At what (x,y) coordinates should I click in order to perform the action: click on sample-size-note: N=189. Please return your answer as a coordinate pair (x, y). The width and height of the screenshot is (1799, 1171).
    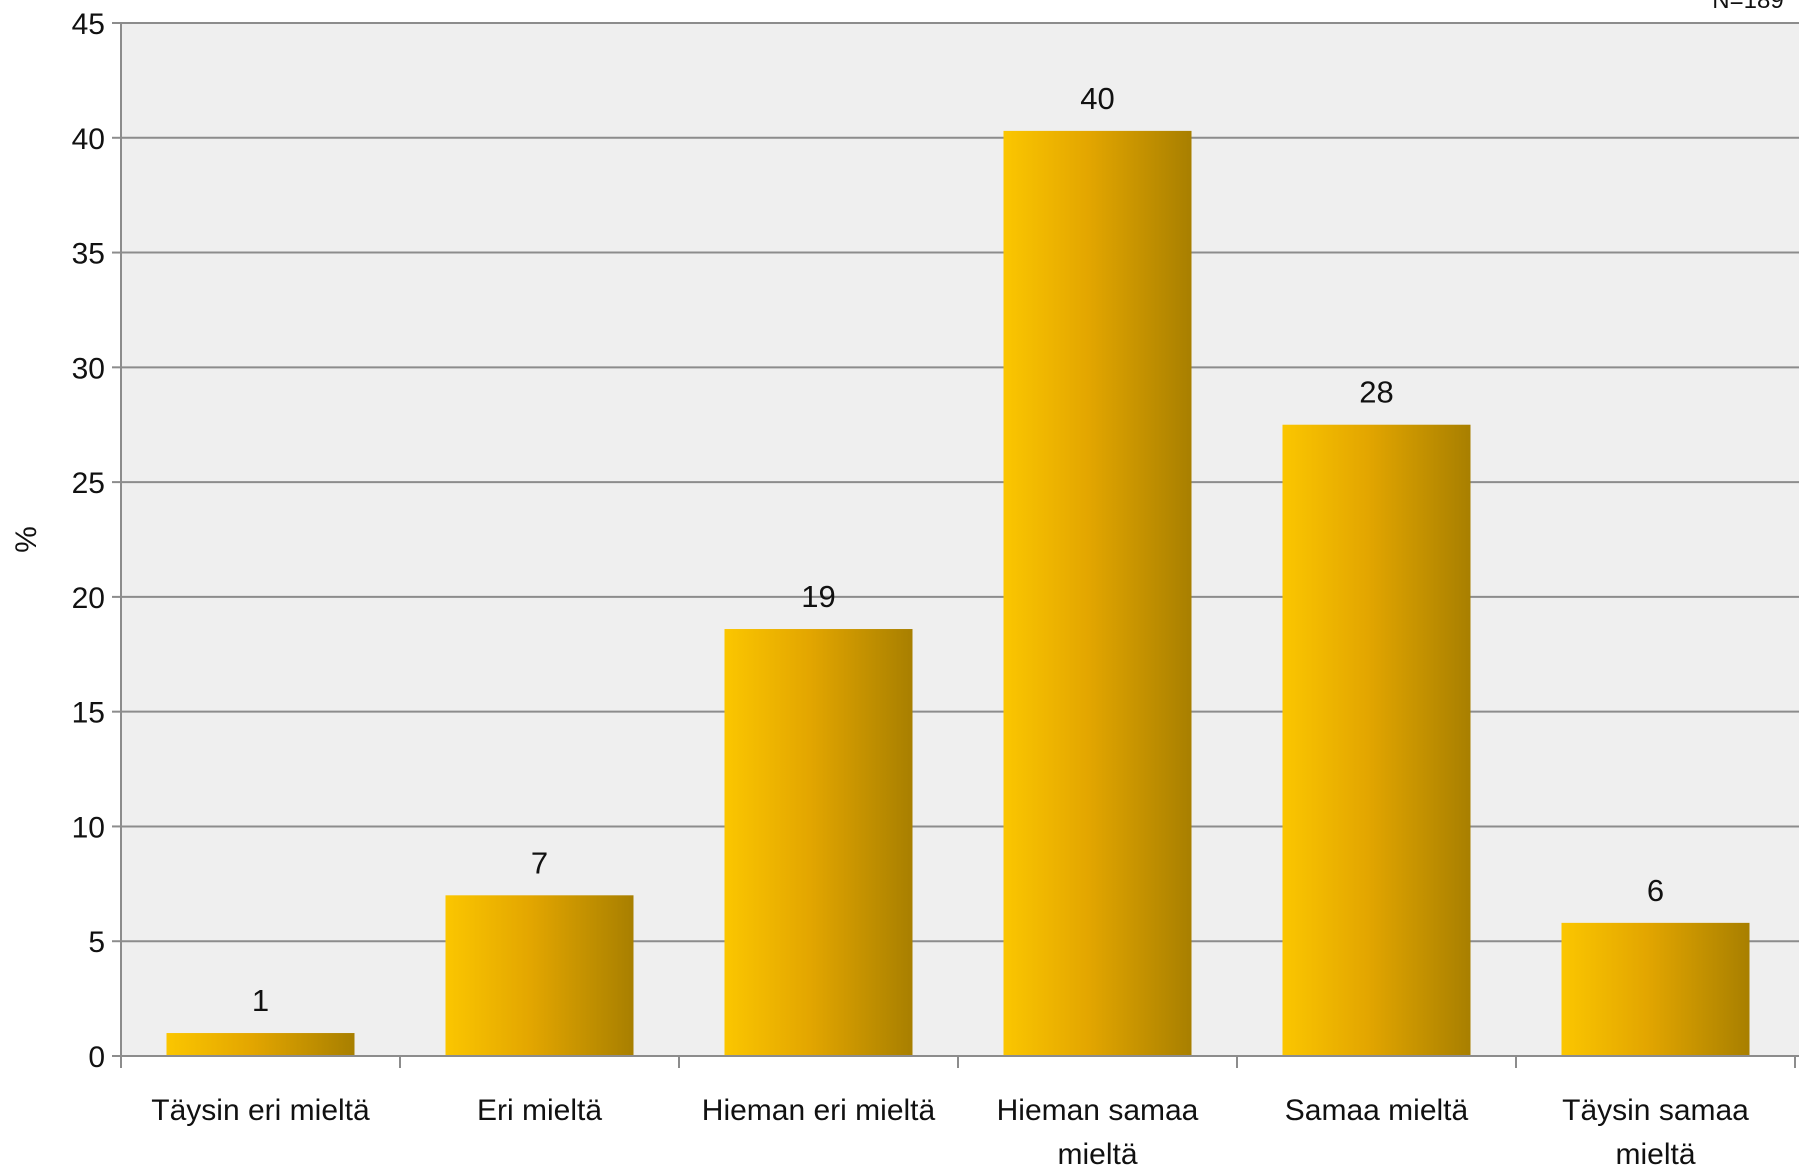
    Looking at the image, I should click on (1747, 7).